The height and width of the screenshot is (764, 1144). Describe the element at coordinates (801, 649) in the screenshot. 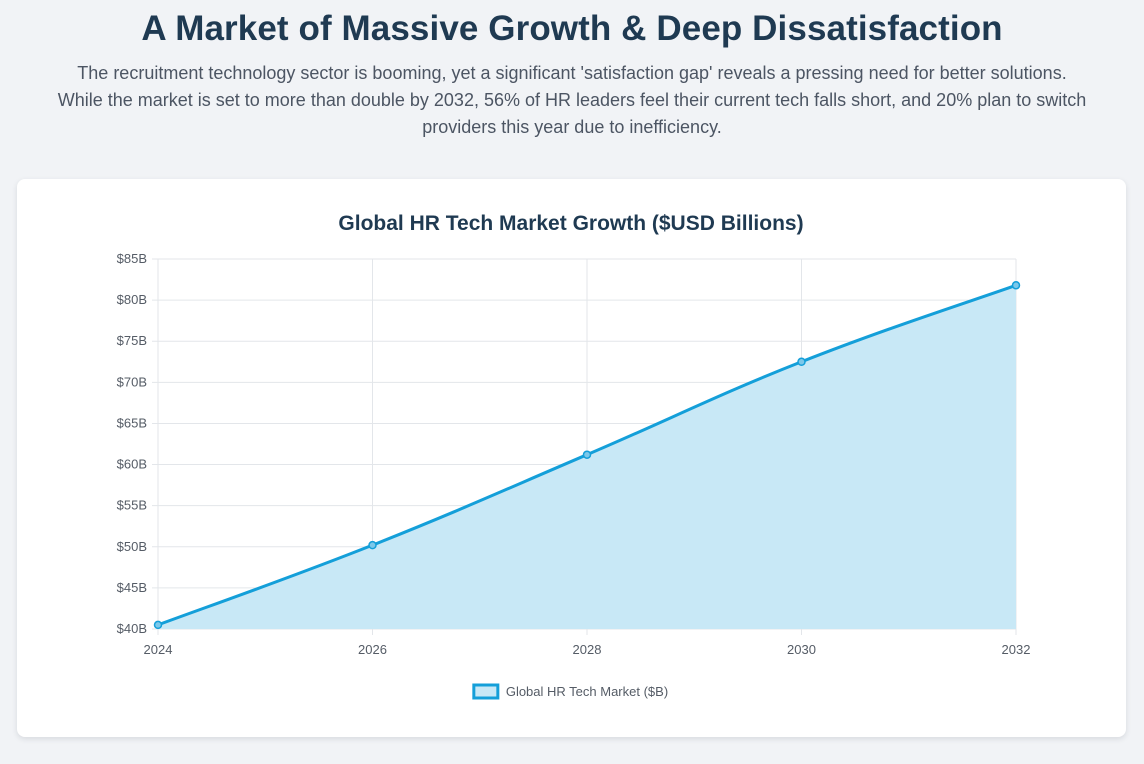

I see `x-tick-label: 2030` at that location.